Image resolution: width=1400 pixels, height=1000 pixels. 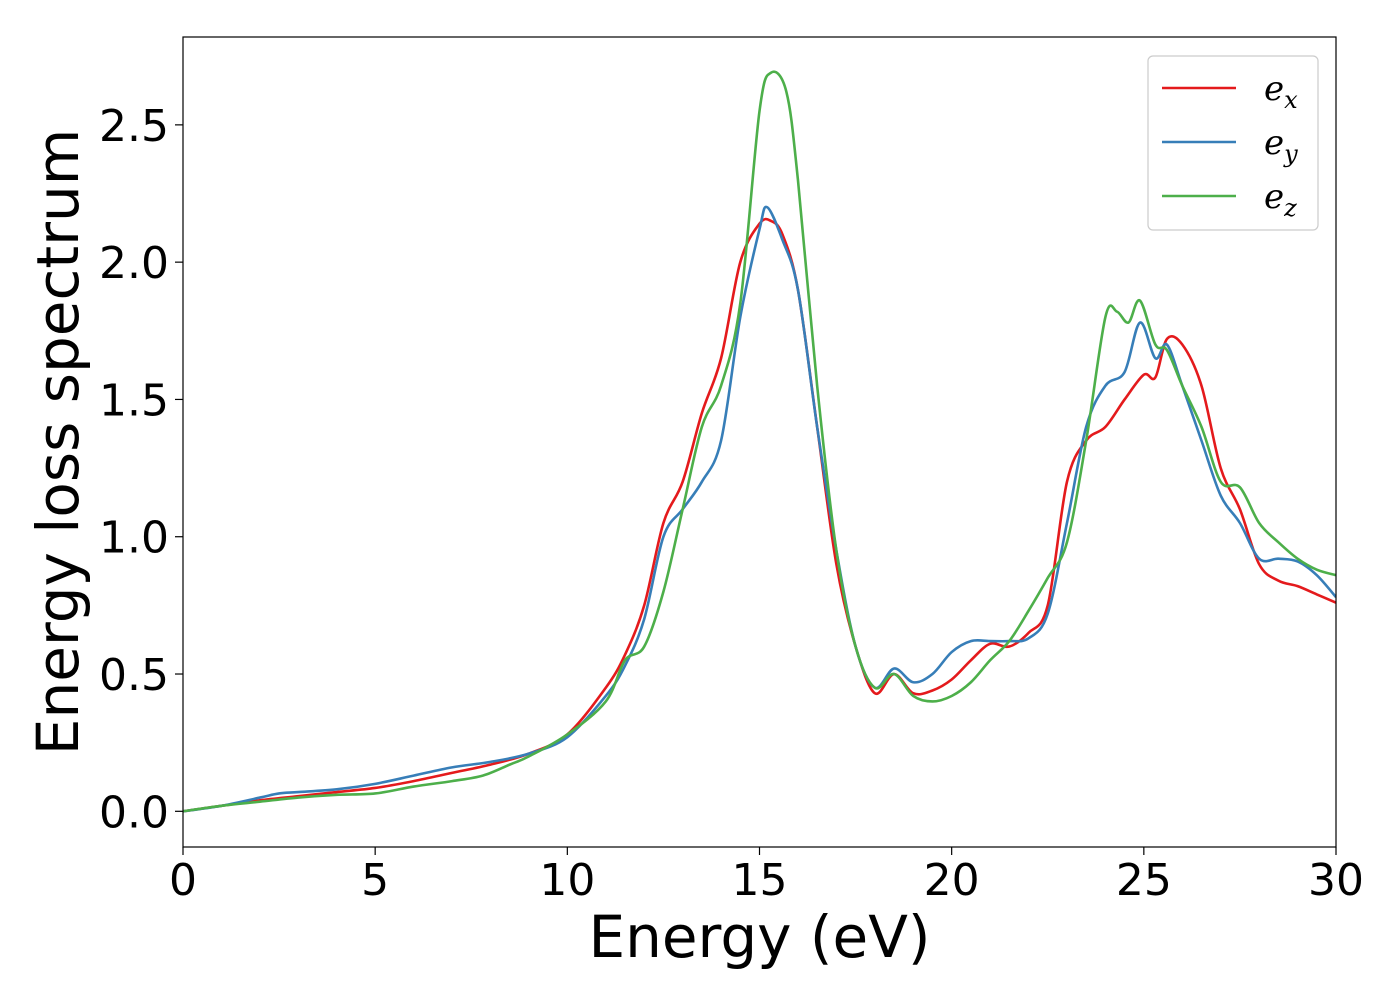 What do you see at coordinates (567, 880) in the screenshot?
I see `x-tick-label: 10` at bounding box center [567, 880].